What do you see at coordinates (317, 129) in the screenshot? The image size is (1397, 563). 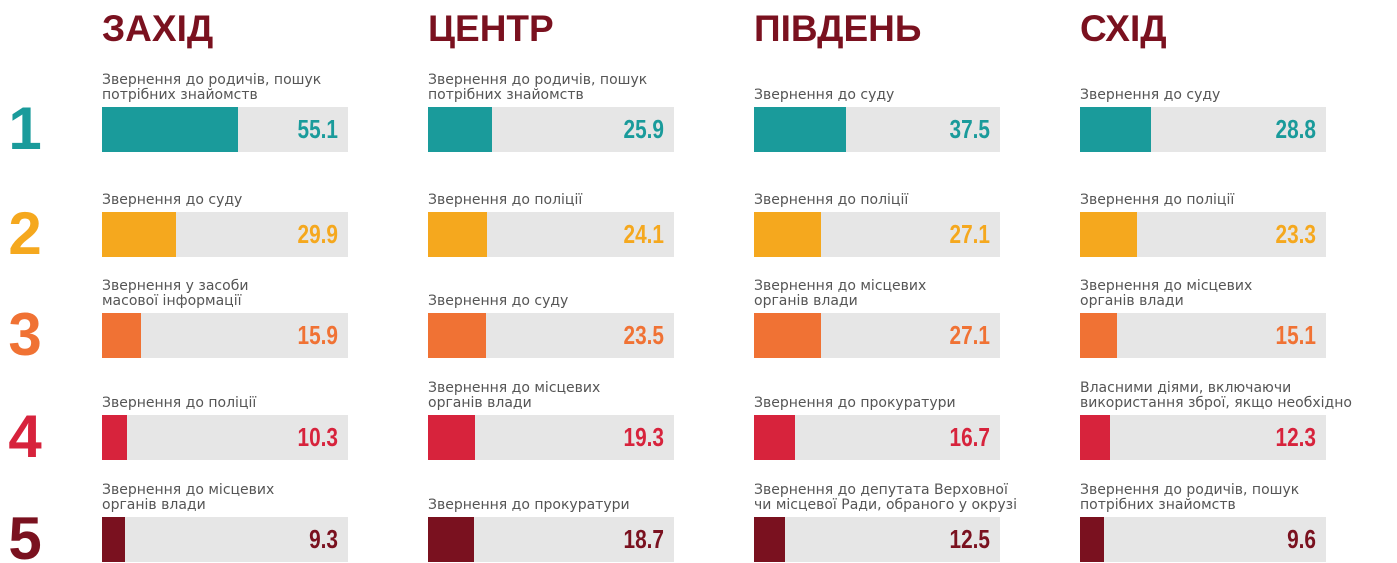 I see `value-label: 55.1` at bounding box center [317, 129].